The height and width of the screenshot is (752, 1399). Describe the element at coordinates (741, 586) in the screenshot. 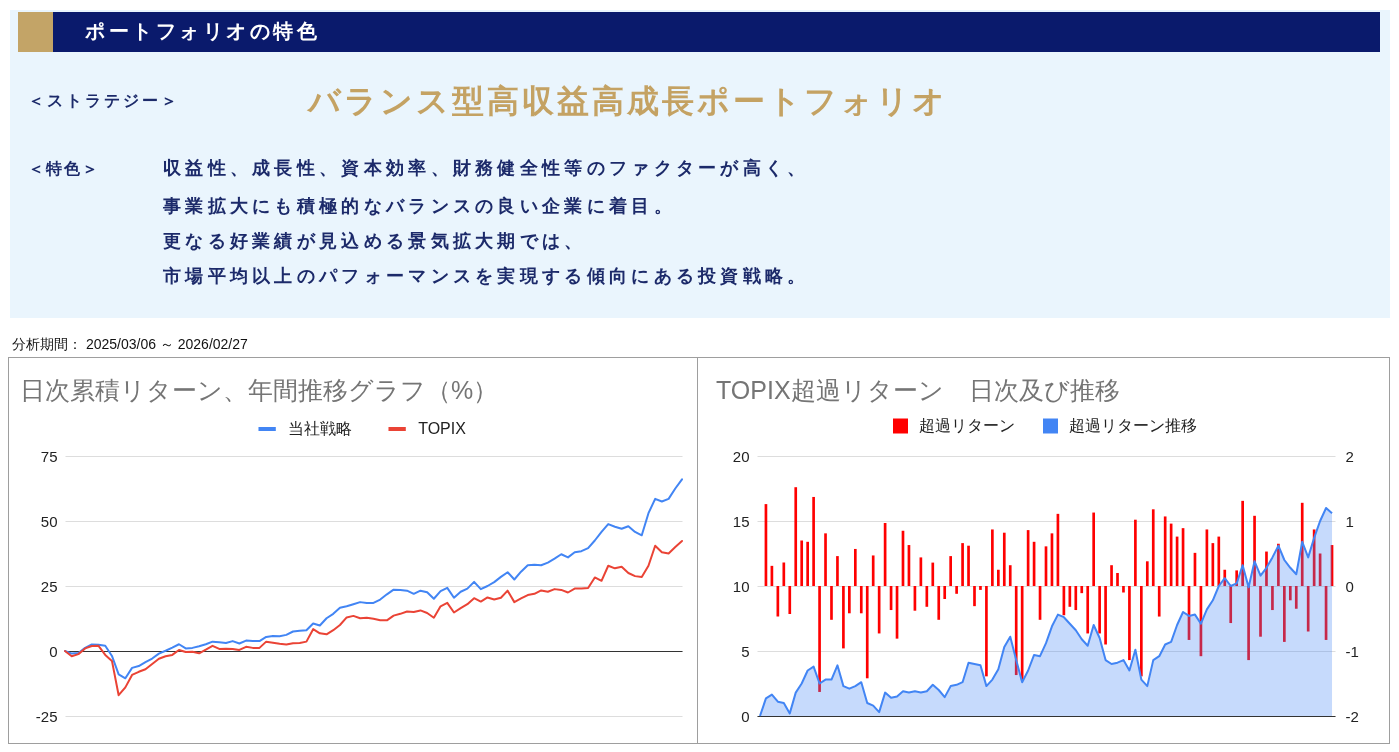

I see `y-tick-label: 10` at that location.